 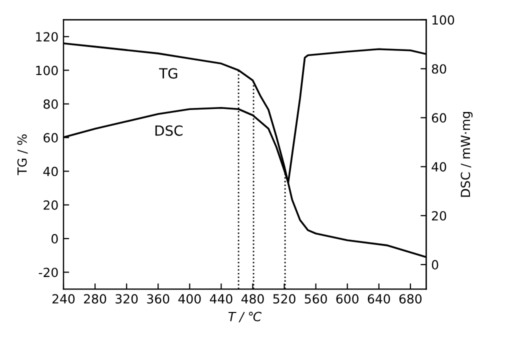 What do you see at coordinates (379, 299) in the screenshot?
I see `x-tick-label: 640` at bounding box center [379, 299].